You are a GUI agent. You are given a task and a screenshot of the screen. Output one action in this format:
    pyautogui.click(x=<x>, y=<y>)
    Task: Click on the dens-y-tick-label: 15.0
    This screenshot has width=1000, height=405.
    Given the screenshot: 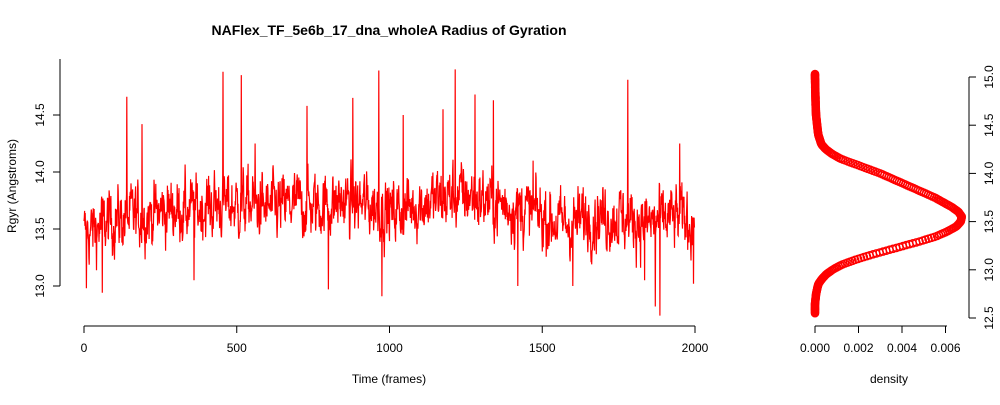 What is the action you would take?
    pyautogui.click(x=989, y=77)
    